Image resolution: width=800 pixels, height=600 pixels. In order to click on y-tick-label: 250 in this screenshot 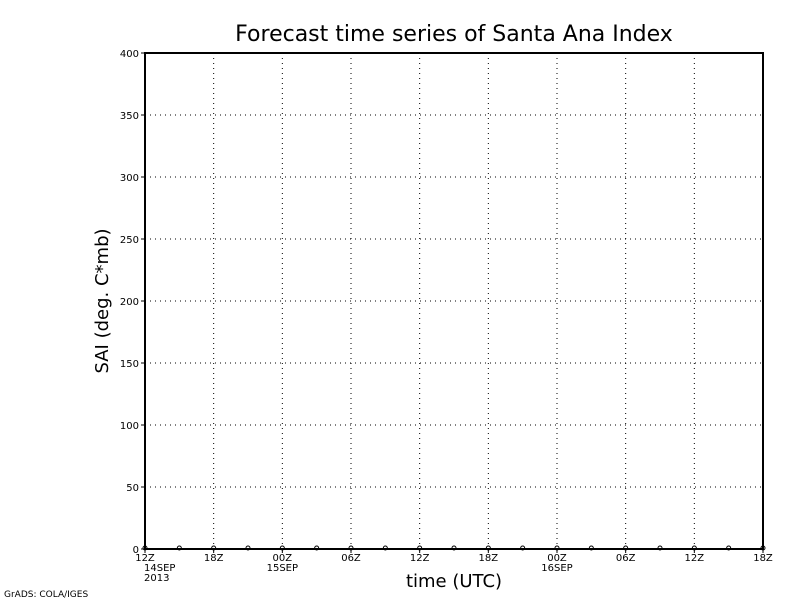, I will do `click(129, 240)`.